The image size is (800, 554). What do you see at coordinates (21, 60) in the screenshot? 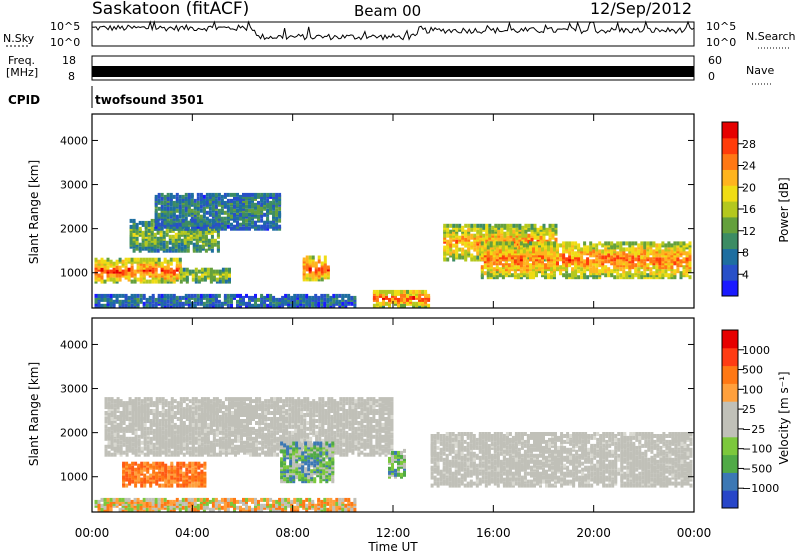
I see `freq-label-line1: Freq.` at bounding box center [21, 60].